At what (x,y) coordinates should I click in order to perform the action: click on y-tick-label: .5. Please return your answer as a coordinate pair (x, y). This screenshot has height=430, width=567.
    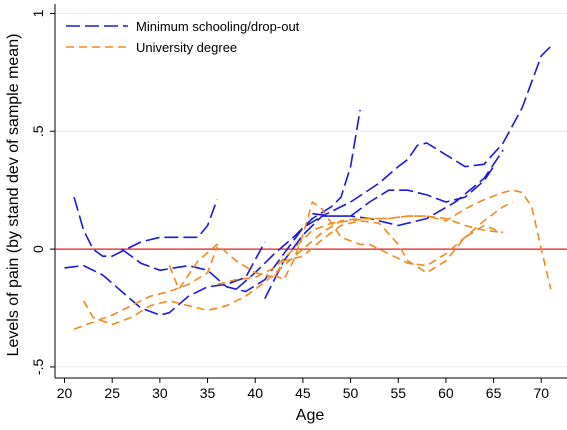
    Looking at the image, I should click on (38, 131).